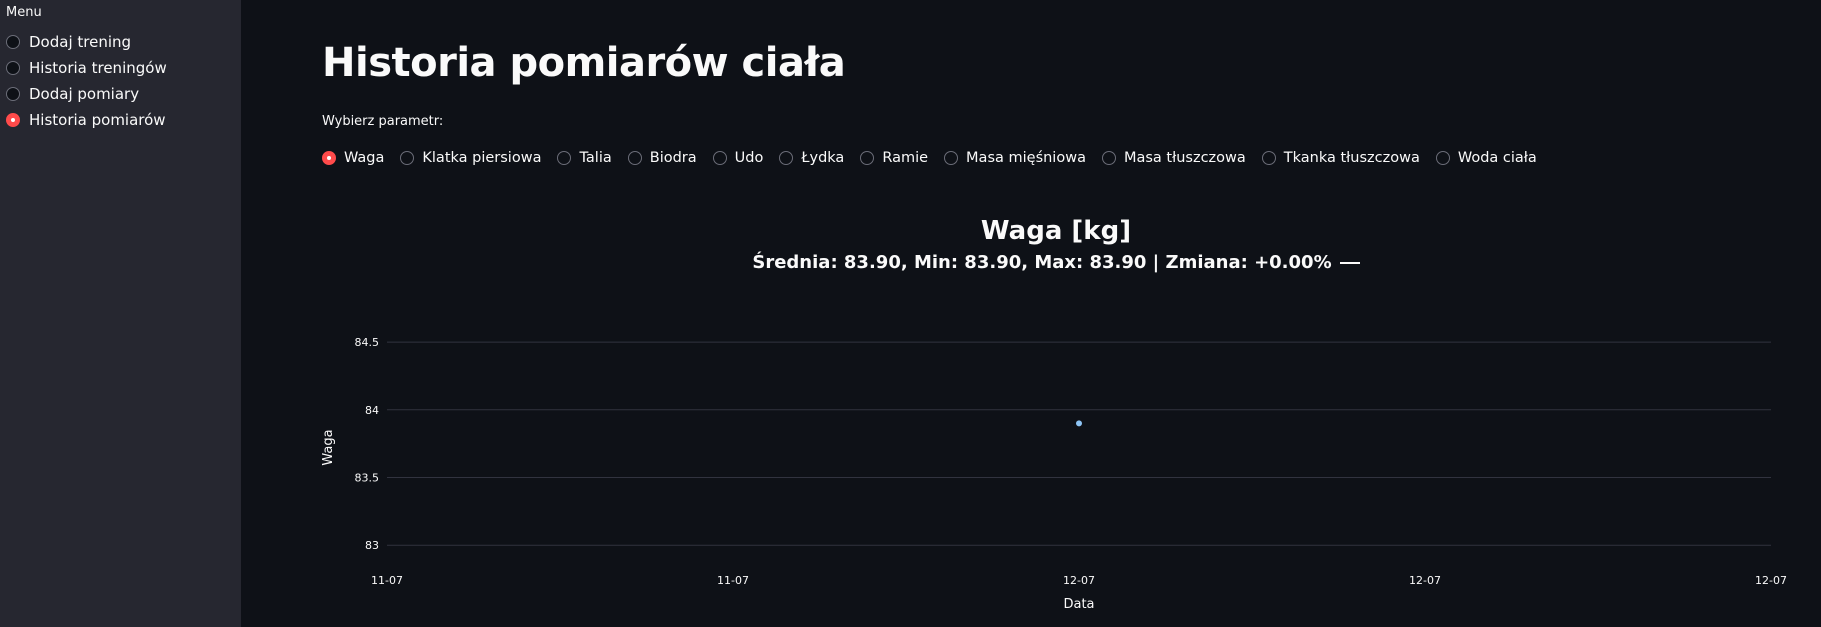 Image resolution: width=1821 pixels, height=627 pixels. Describe the element at coordinates (1184, 158) in the screenshot. I see `param-option-label: Masa tłuszczowa` at that location.